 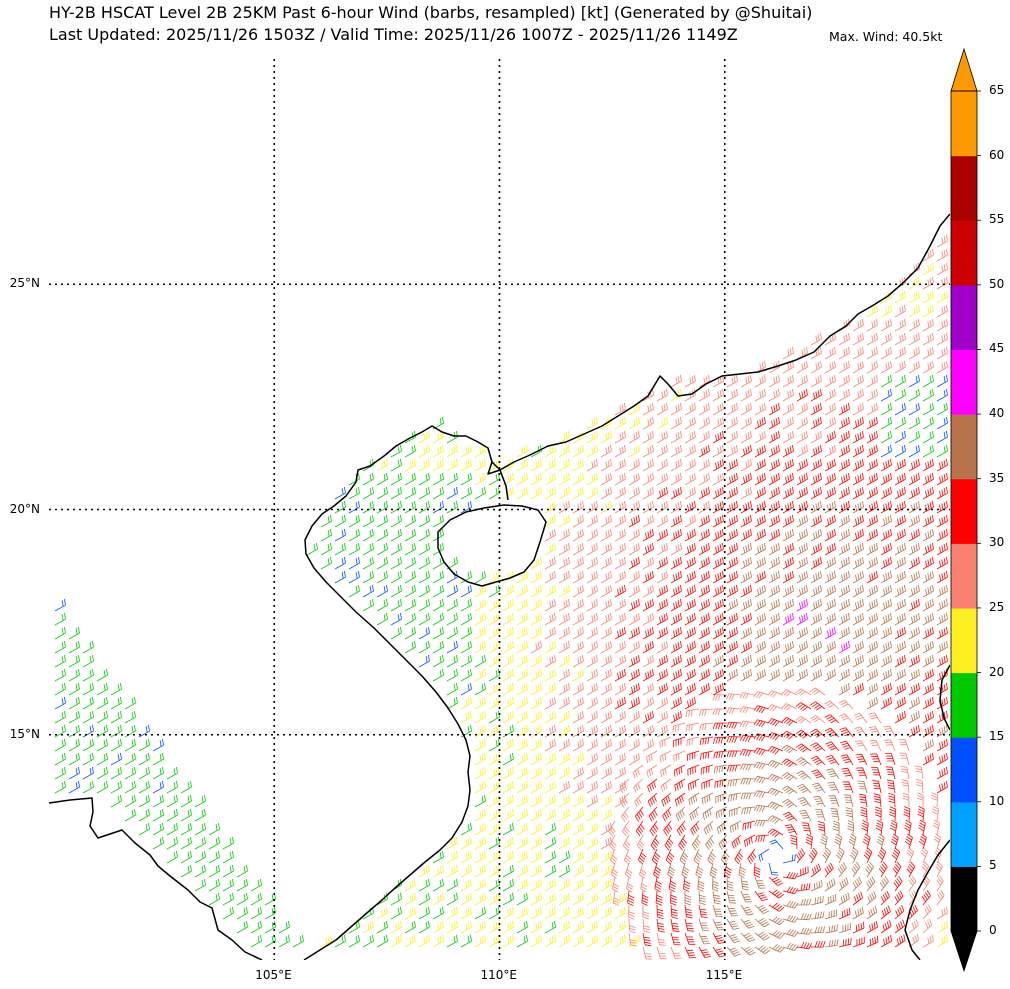 I want to click on latitude-label: 25°N, so click(x=24, y=283).